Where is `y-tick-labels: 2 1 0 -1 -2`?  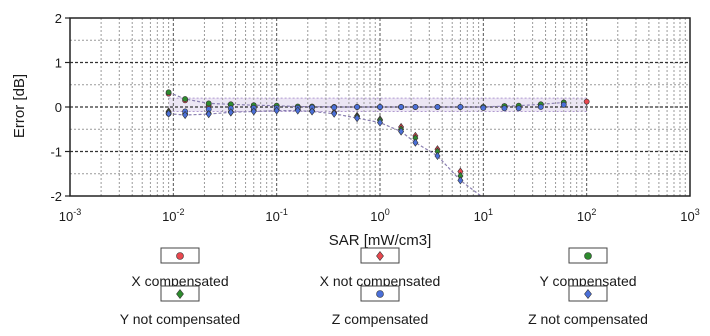
y-tick-labels: 2 1 0 -1 -2 is located at coordinates (56, 107).